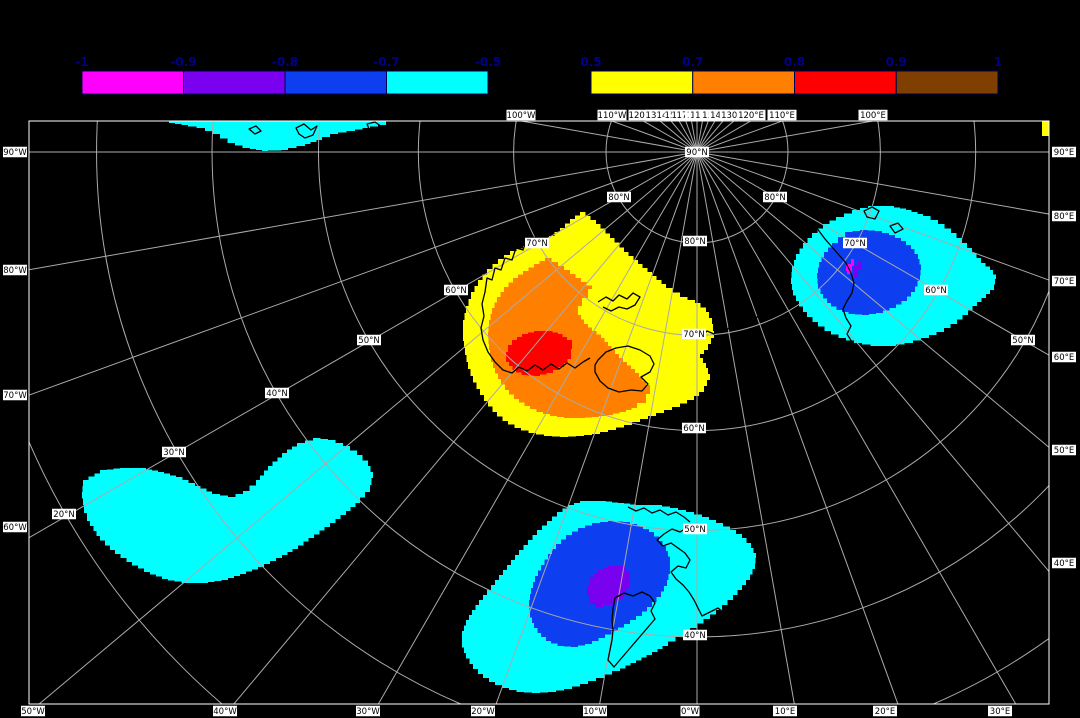  I want to click on label-text: 40°E, so click(1064, 564).